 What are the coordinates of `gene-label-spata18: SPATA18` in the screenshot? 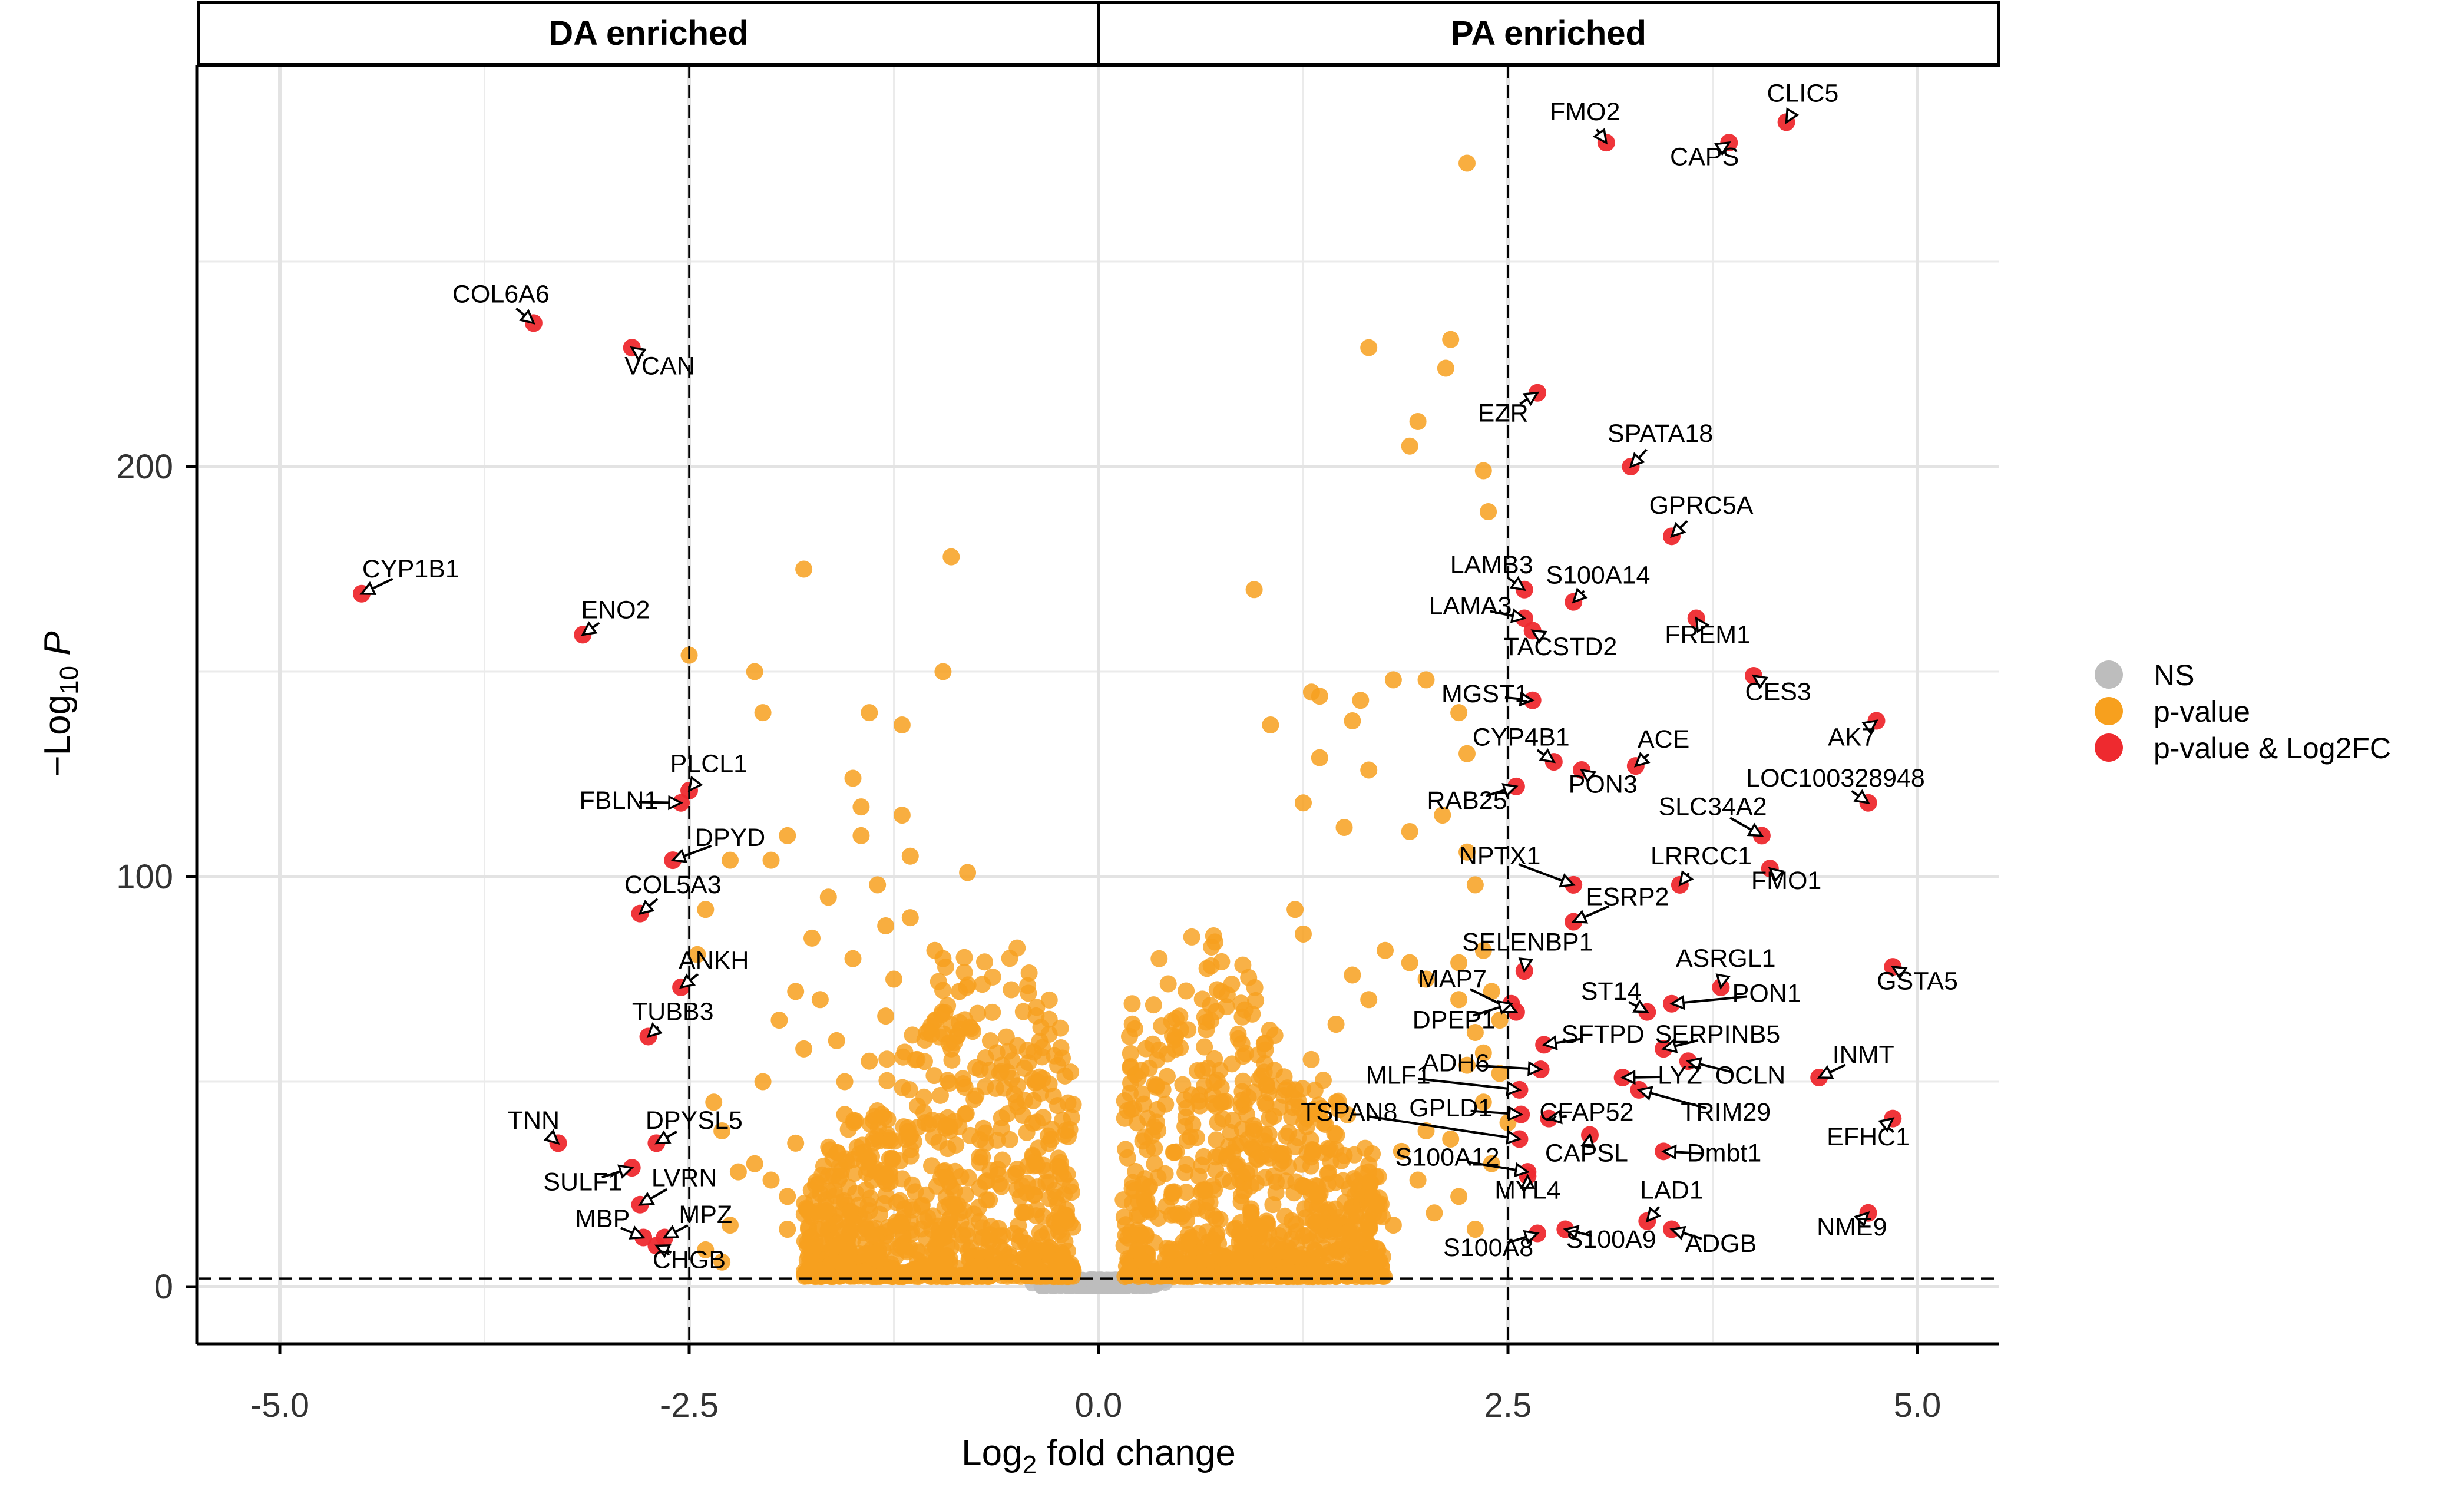 It's located at (1660, 433).